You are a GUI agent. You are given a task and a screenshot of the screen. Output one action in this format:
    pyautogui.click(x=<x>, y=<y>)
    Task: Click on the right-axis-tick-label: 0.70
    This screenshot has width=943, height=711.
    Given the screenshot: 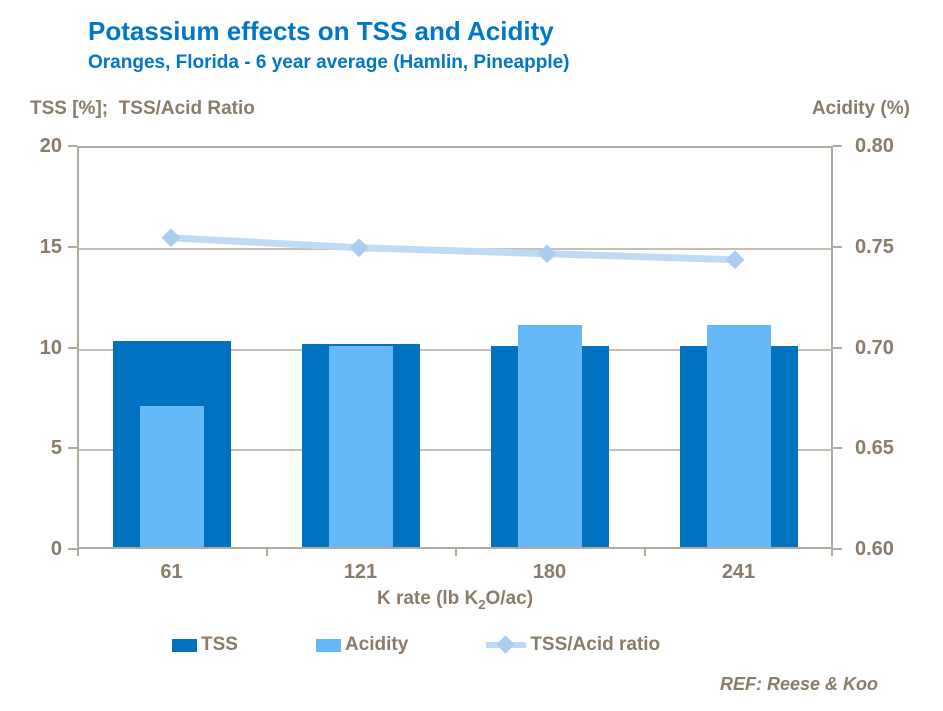 What is the action you would take?
    pyautogui.click(x=874, y=347)
    